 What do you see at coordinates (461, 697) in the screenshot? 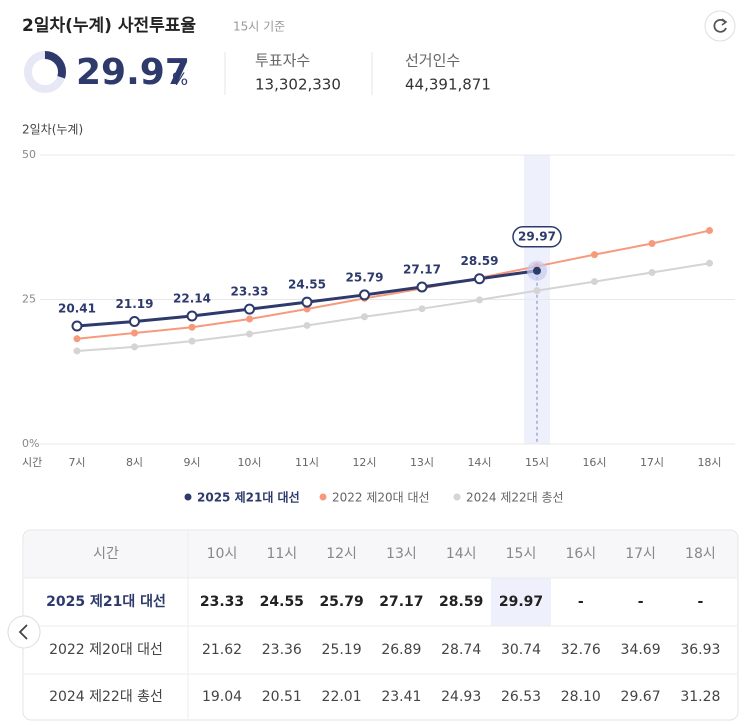
I see `table-cell: 24.93` at bounding box center [461, 697].